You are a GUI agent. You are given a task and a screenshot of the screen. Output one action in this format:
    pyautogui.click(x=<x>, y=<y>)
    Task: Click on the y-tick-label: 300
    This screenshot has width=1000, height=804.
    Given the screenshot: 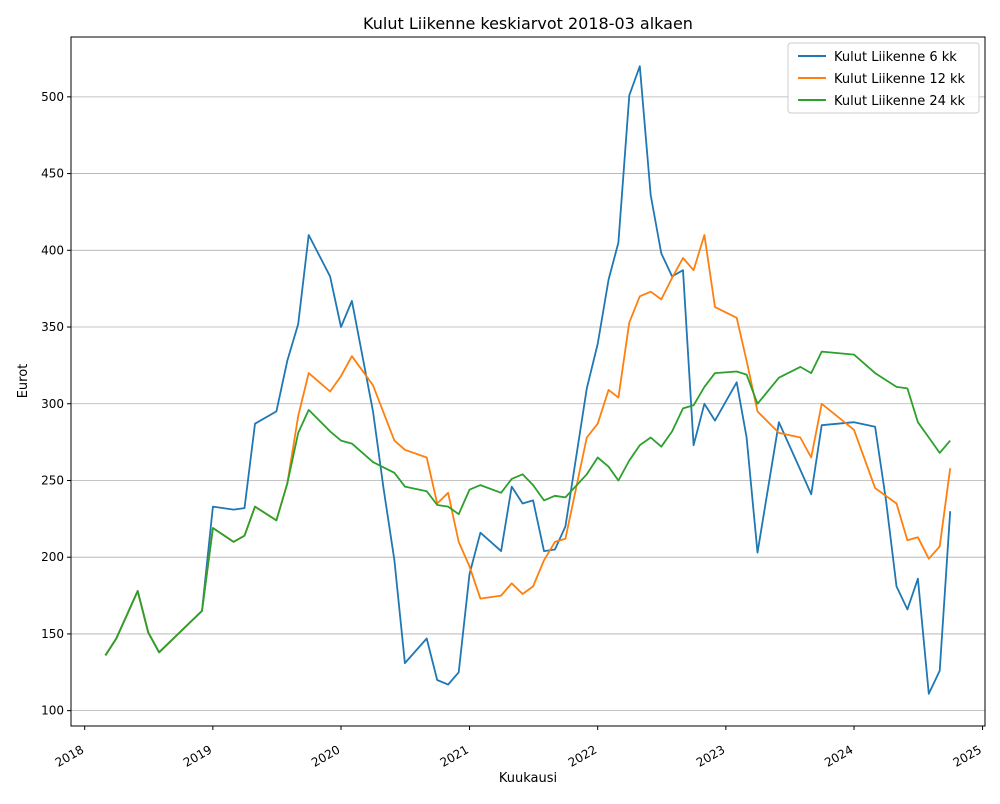 What is the action you would take?
    pyautogui.click(x=52, y=404)
    